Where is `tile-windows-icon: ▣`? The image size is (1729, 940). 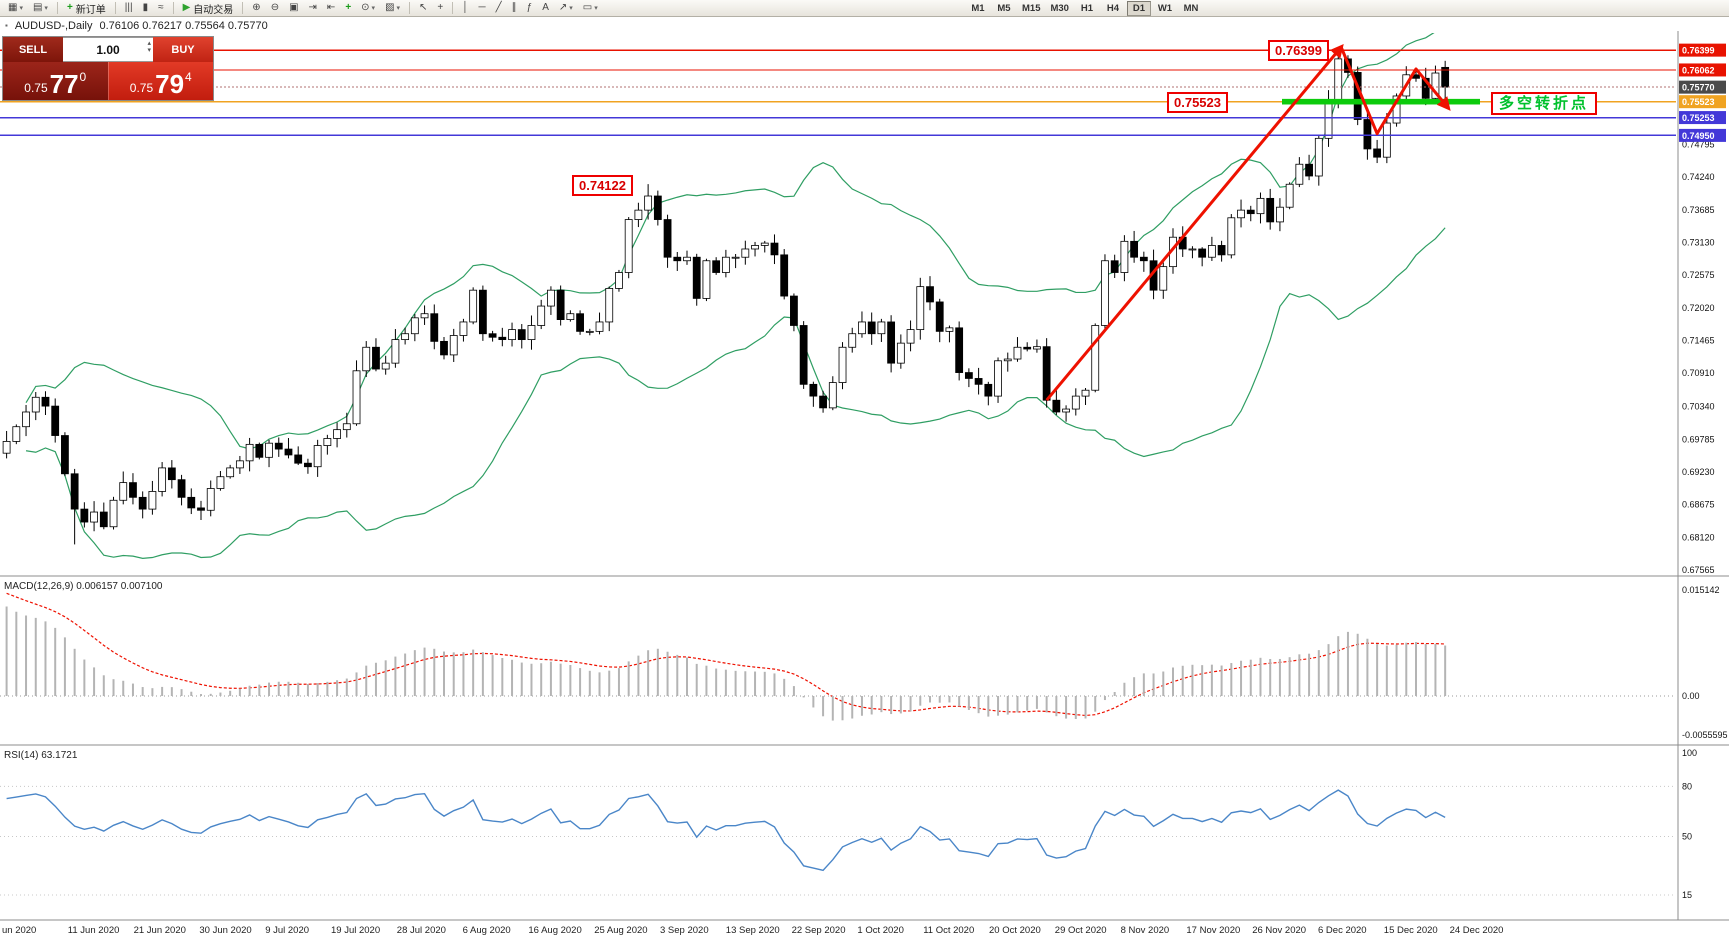
tile-windows-icon: ▣ is located at coordinates (294, 7).